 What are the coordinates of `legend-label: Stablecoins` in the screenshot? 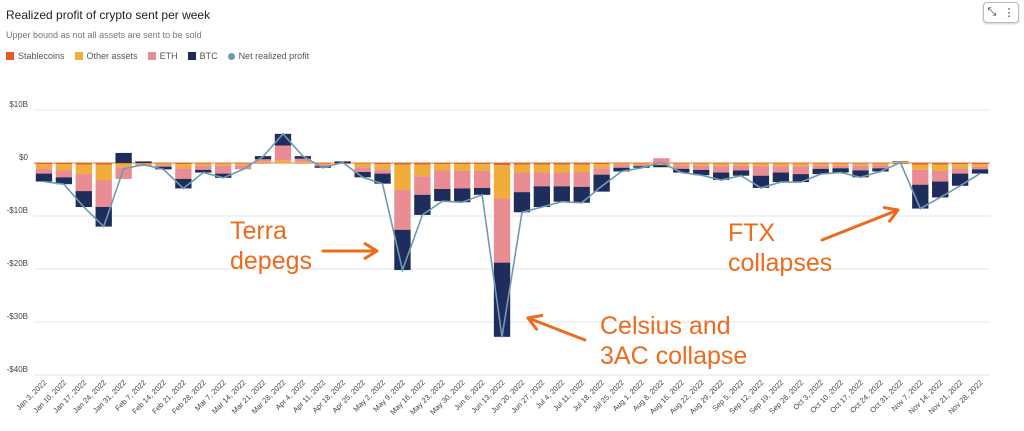 It's located at (41, 56).